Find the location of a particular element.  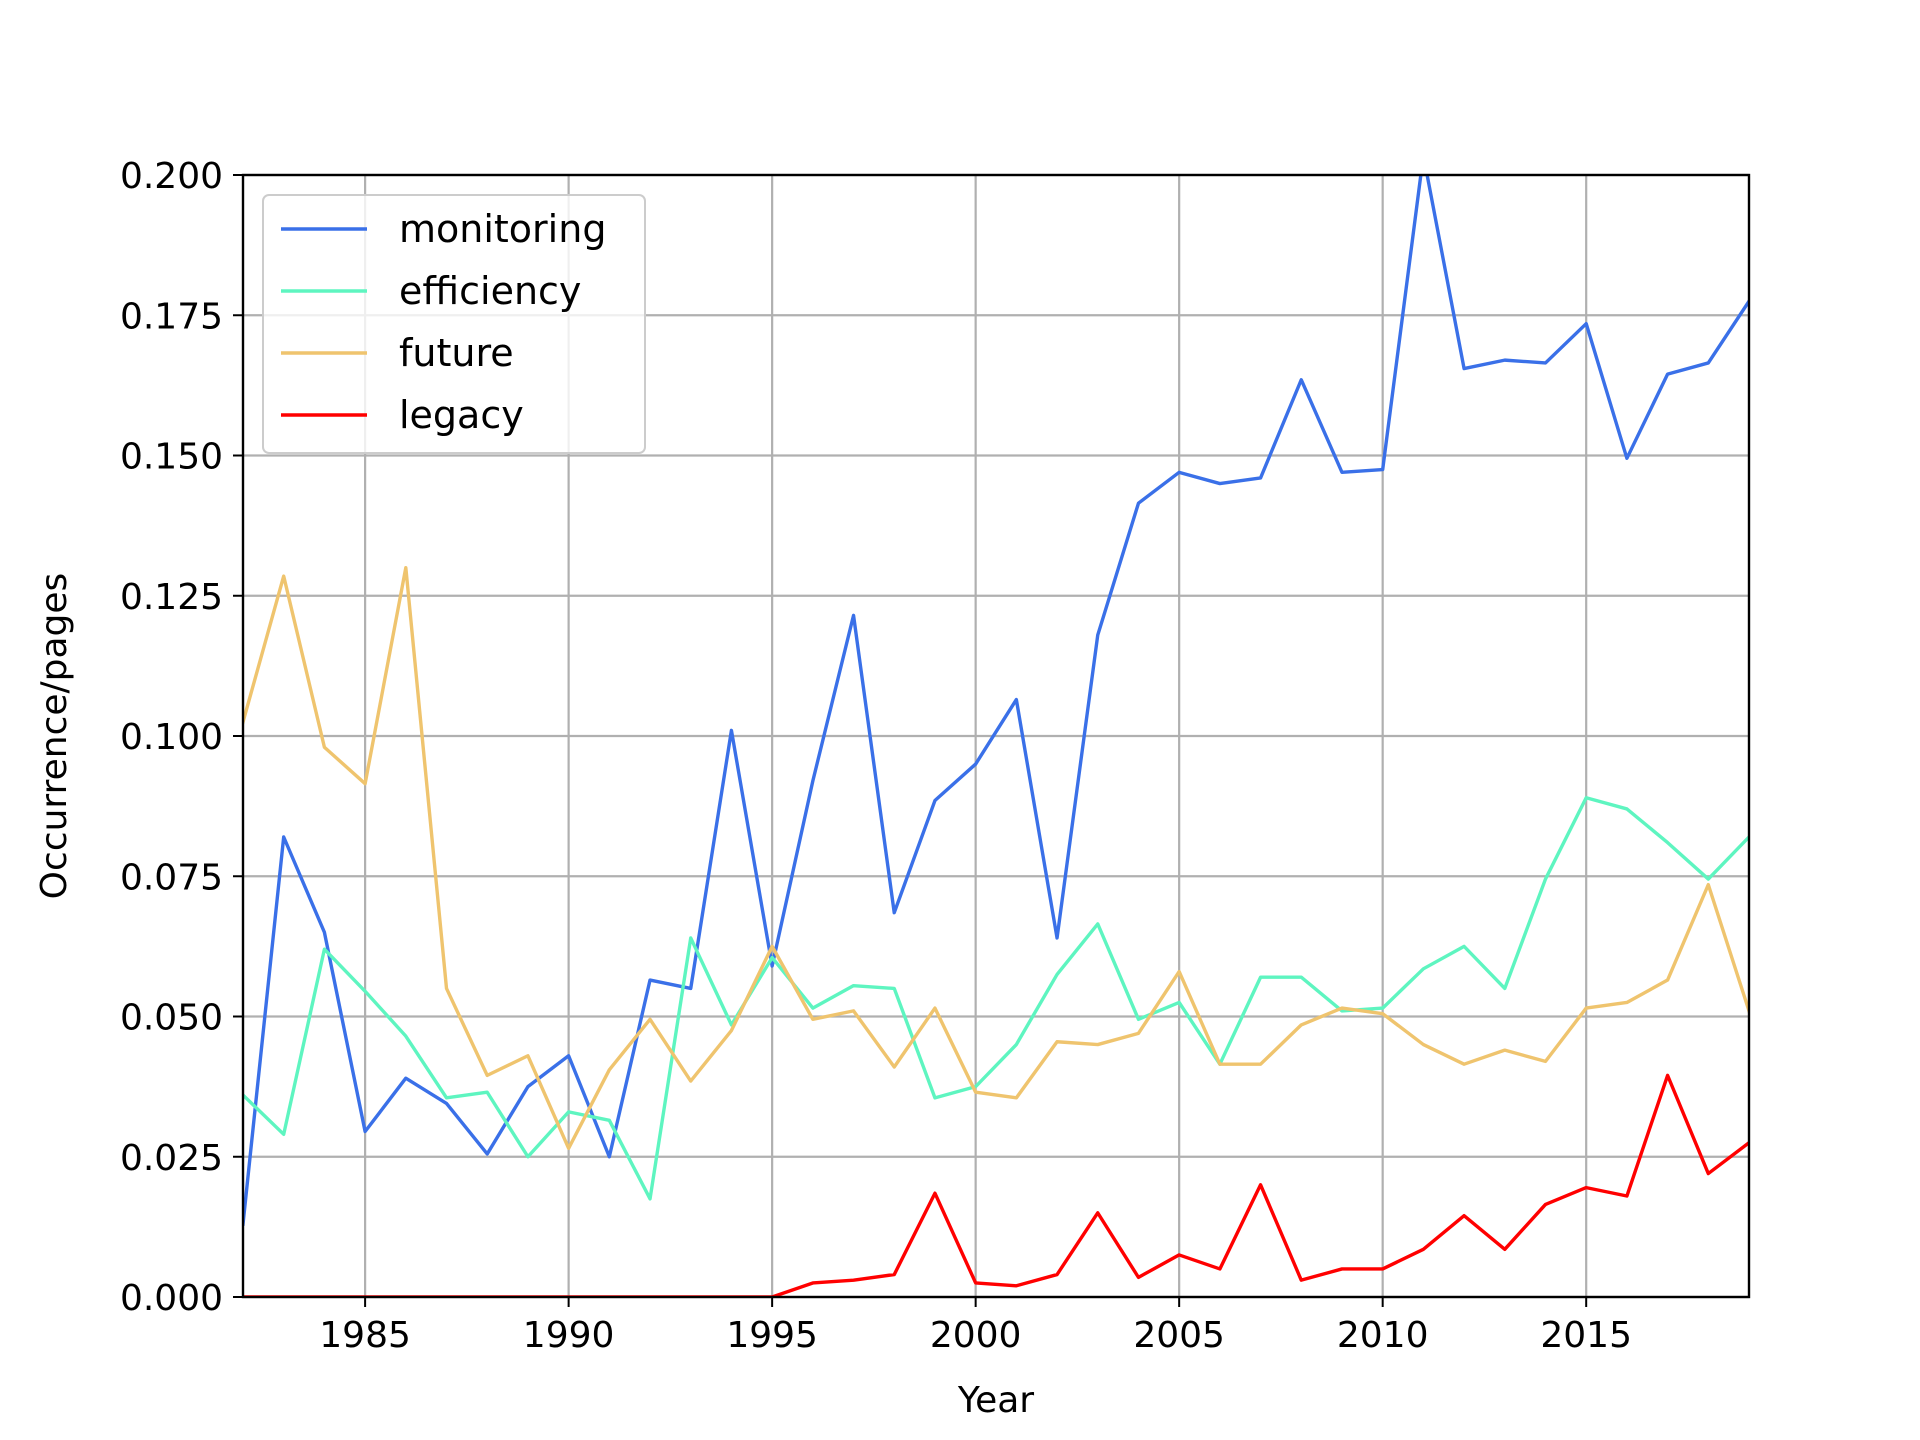

y-tick-label: 0.125 is located at coordinates (171, 597).